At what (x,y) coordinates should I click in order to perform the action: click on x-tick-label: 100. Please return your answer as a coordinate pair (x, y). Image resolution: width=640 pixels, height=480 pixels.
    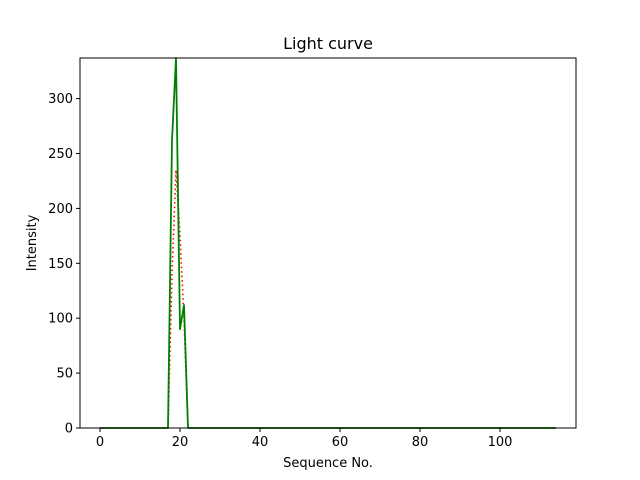
    Looking at the image, I should click on (500, 442).